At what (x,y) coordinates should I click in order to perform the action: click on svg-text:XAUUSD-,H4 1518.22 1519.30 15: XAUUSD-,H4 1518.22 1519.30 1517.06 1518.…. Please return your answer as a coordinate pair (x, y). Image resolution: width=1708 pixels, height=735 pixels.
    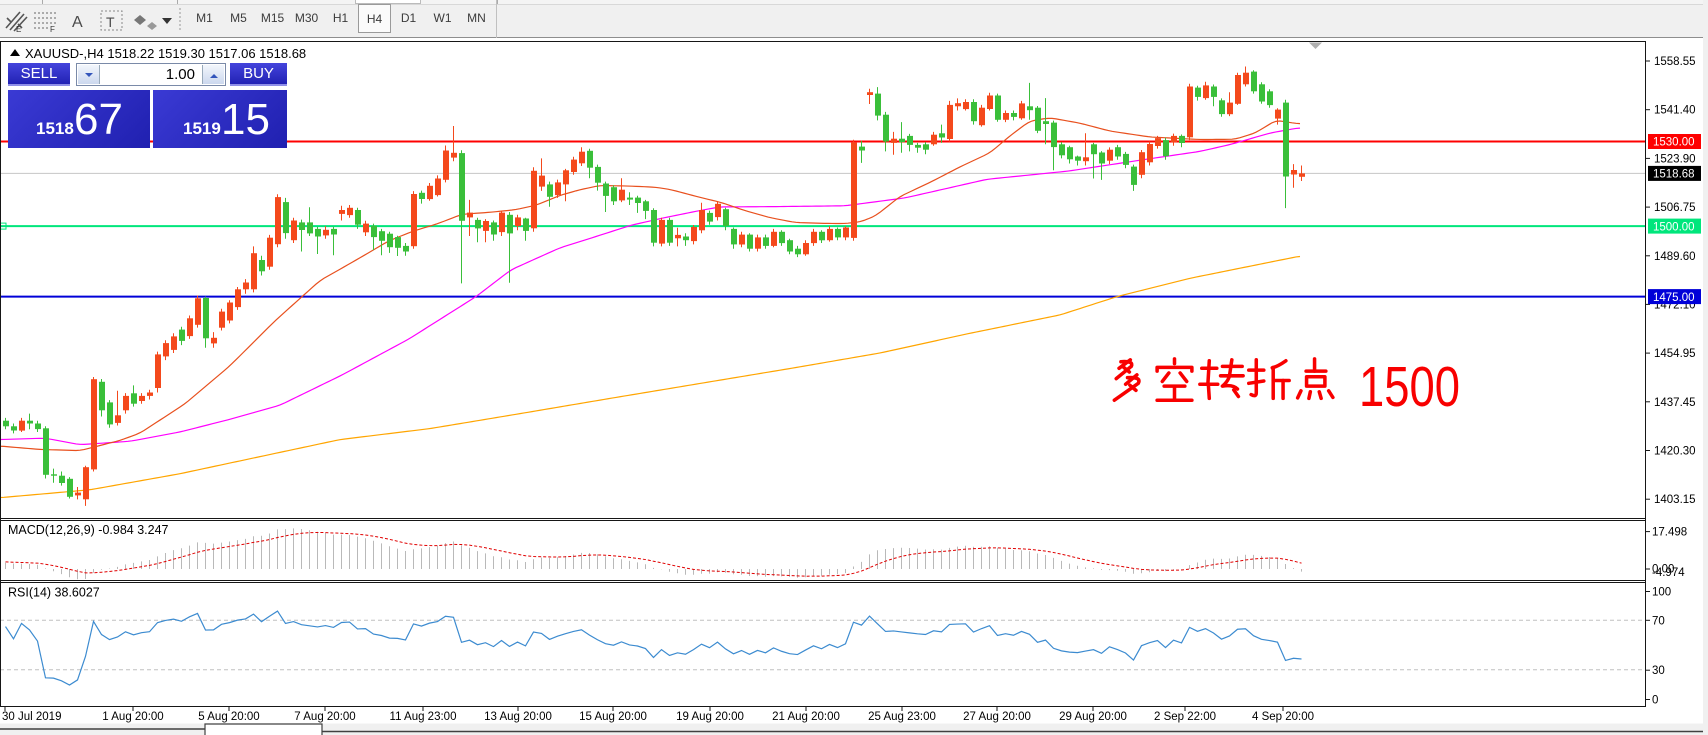
    Looking at the image, I should click on (165, 53).